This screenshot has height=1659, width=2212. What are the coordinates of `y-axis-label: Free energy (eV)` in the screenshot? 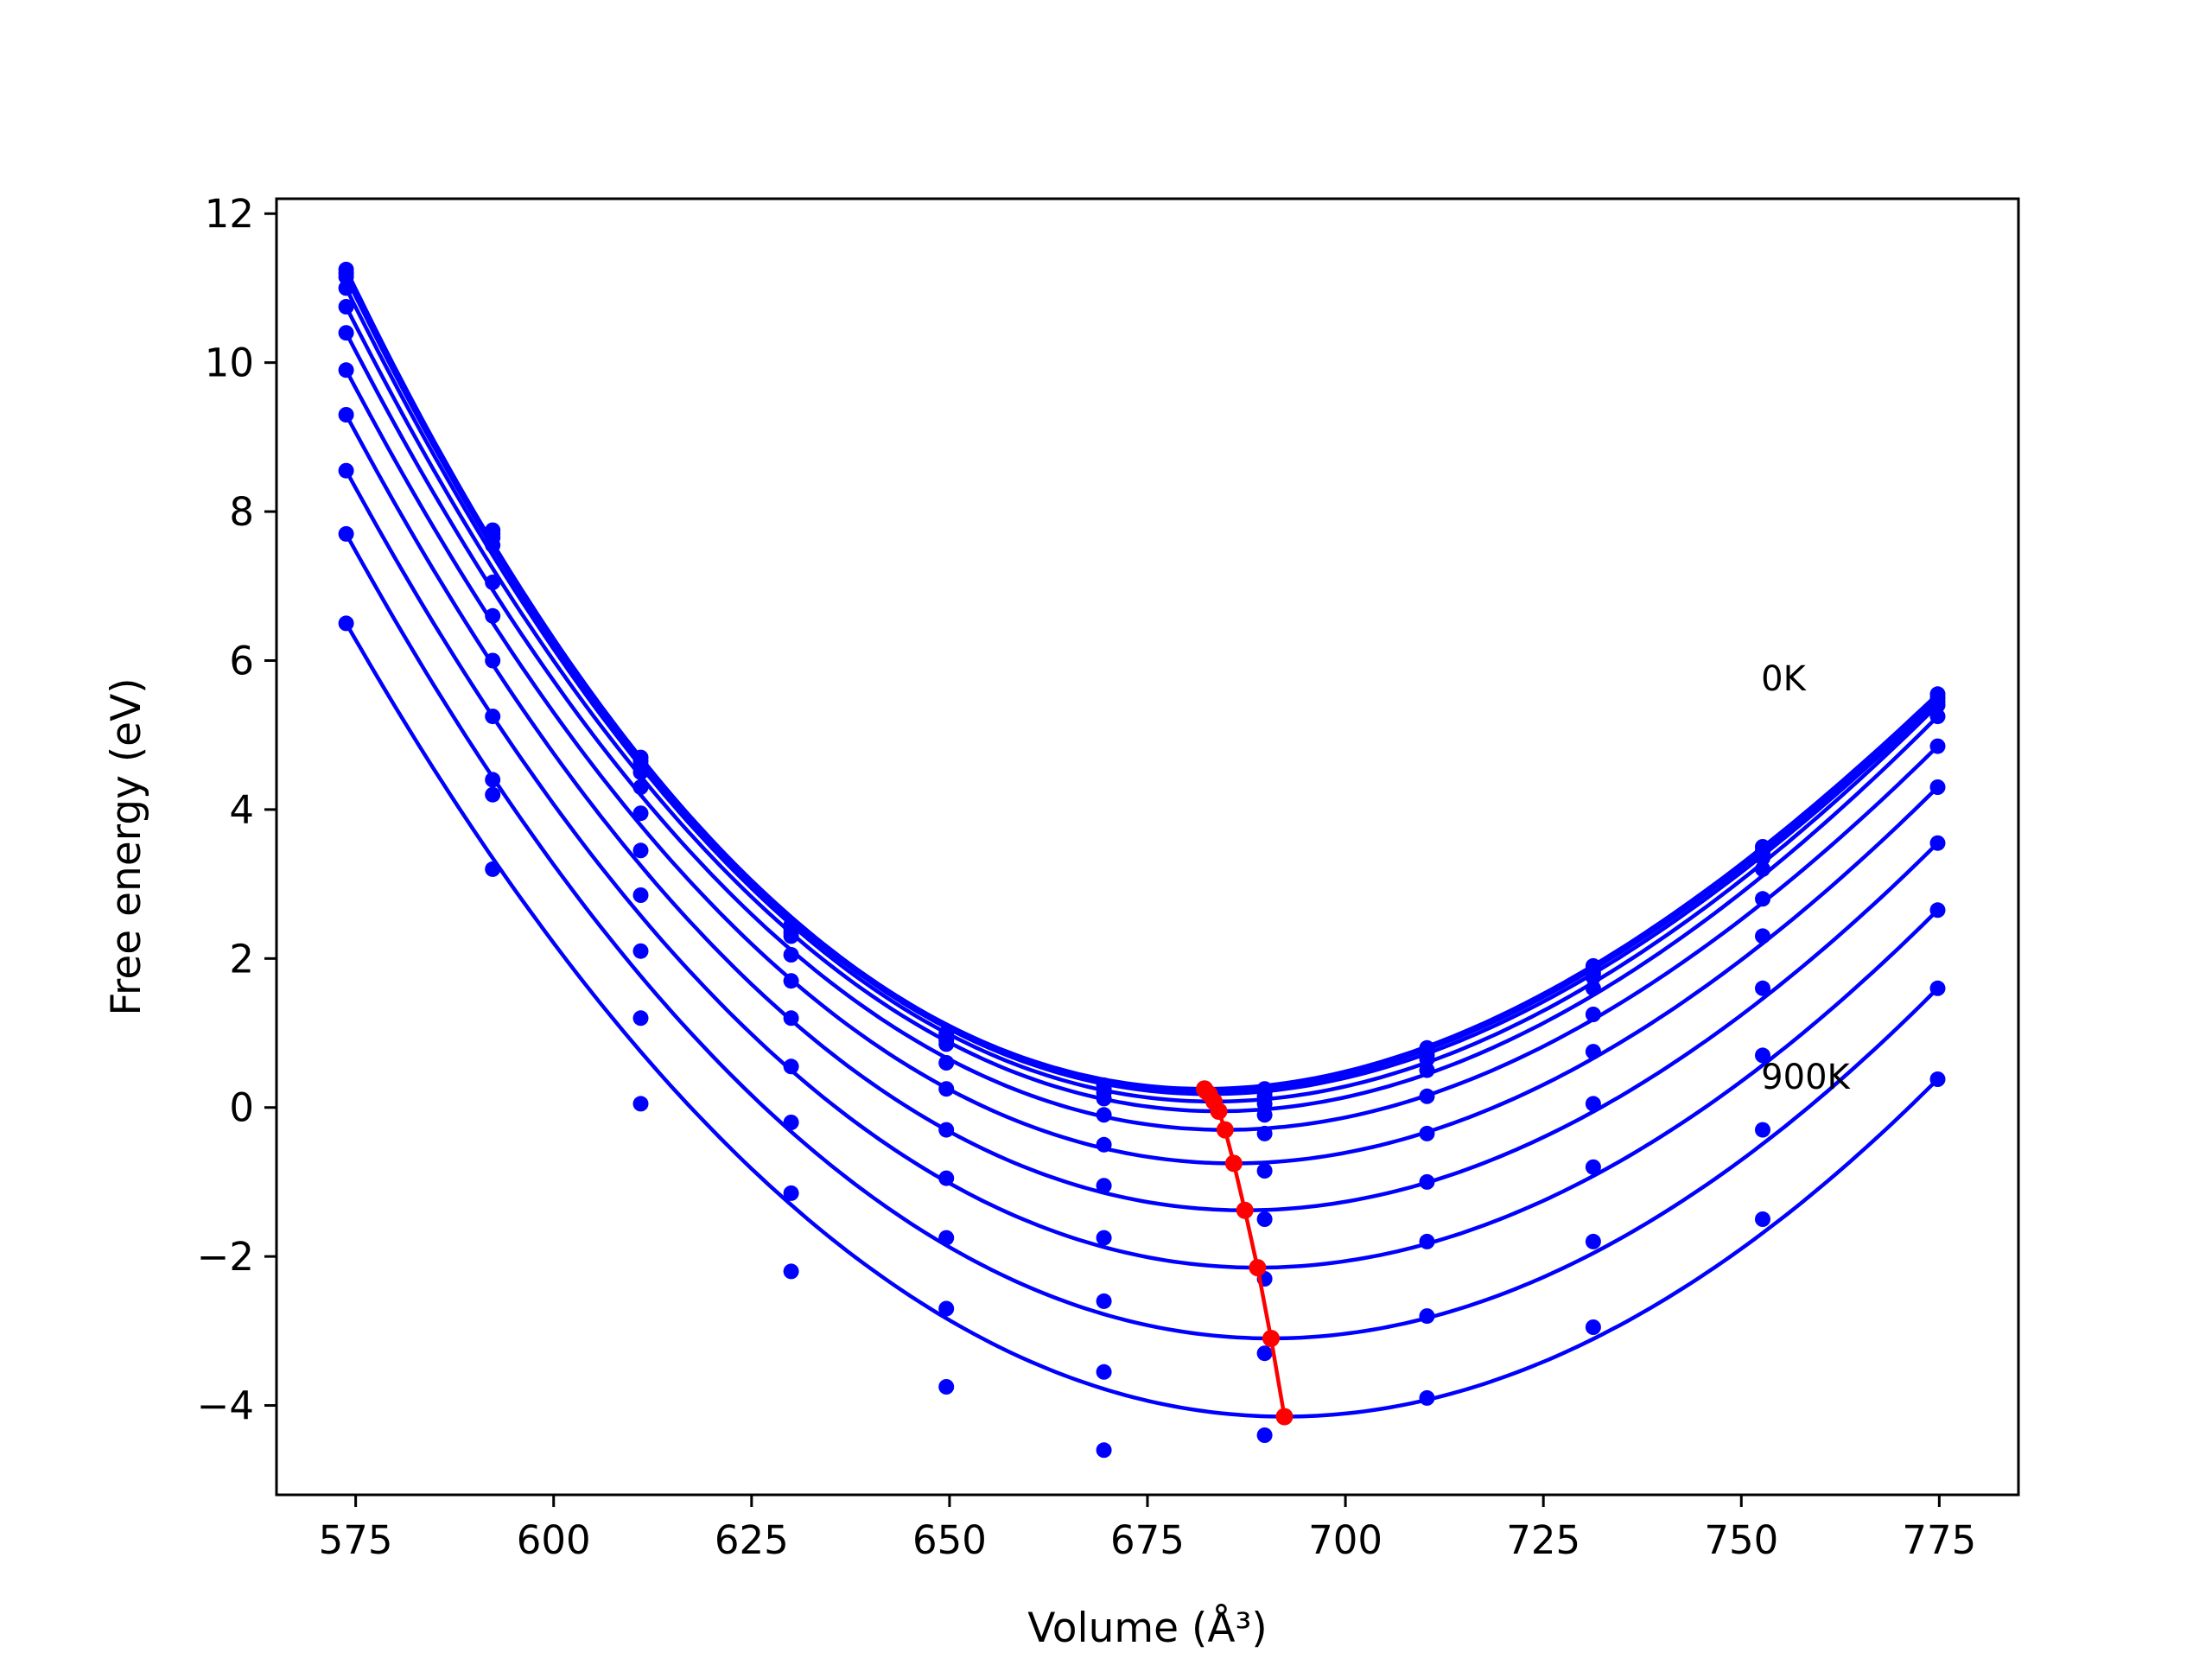 It's located at (126, 846).